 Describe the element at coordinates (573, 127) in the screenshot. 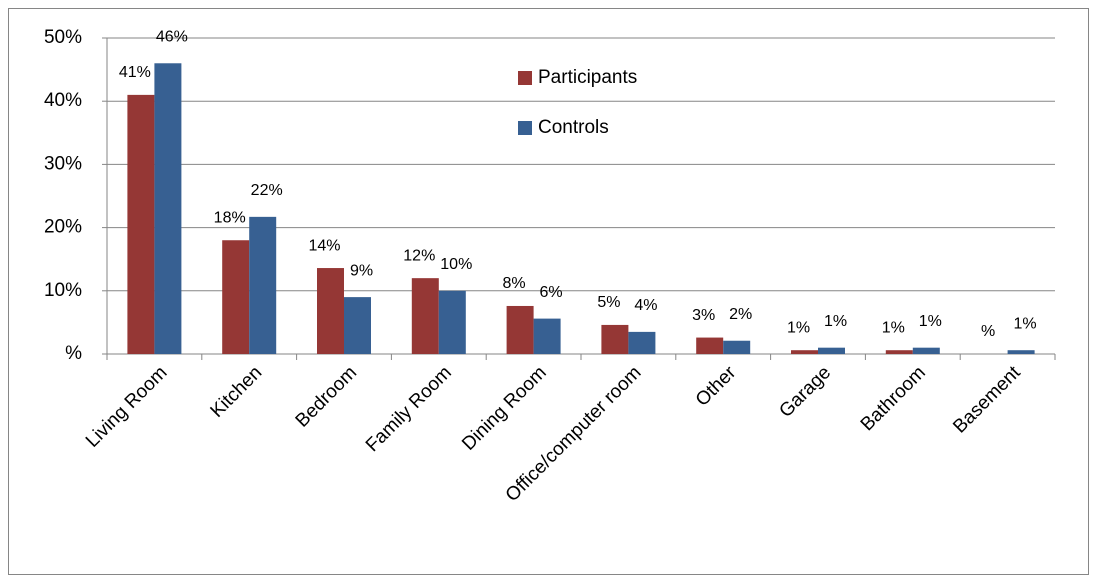

I see `legend-label: Controls` at that location.